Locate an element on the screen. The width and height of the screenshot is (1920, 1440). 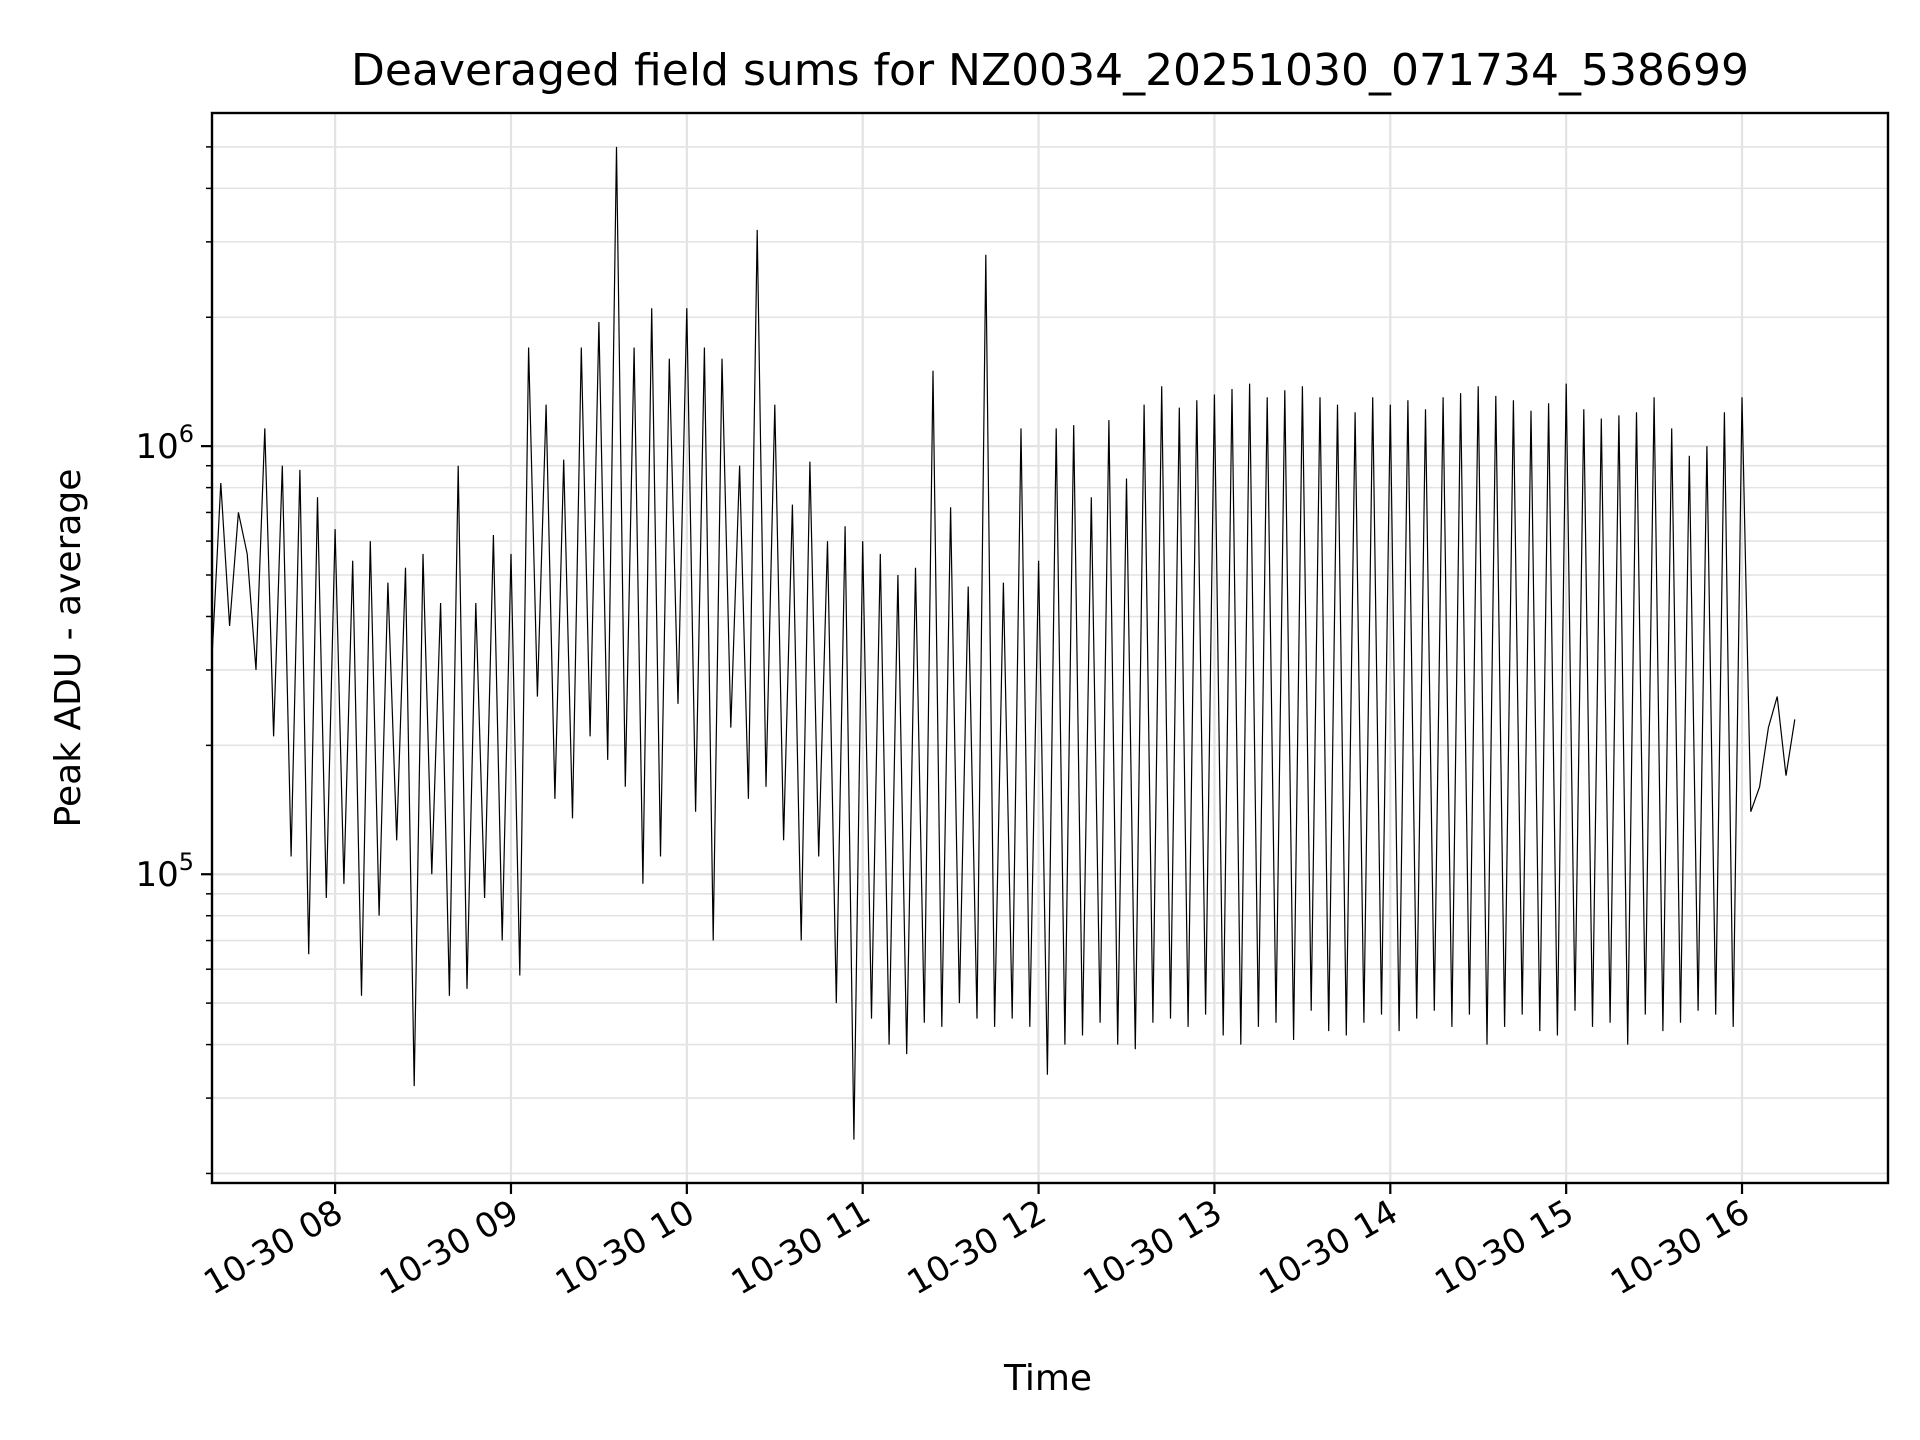
y-axis-label: Peak ADU - average is located at coordinates (68, 648).